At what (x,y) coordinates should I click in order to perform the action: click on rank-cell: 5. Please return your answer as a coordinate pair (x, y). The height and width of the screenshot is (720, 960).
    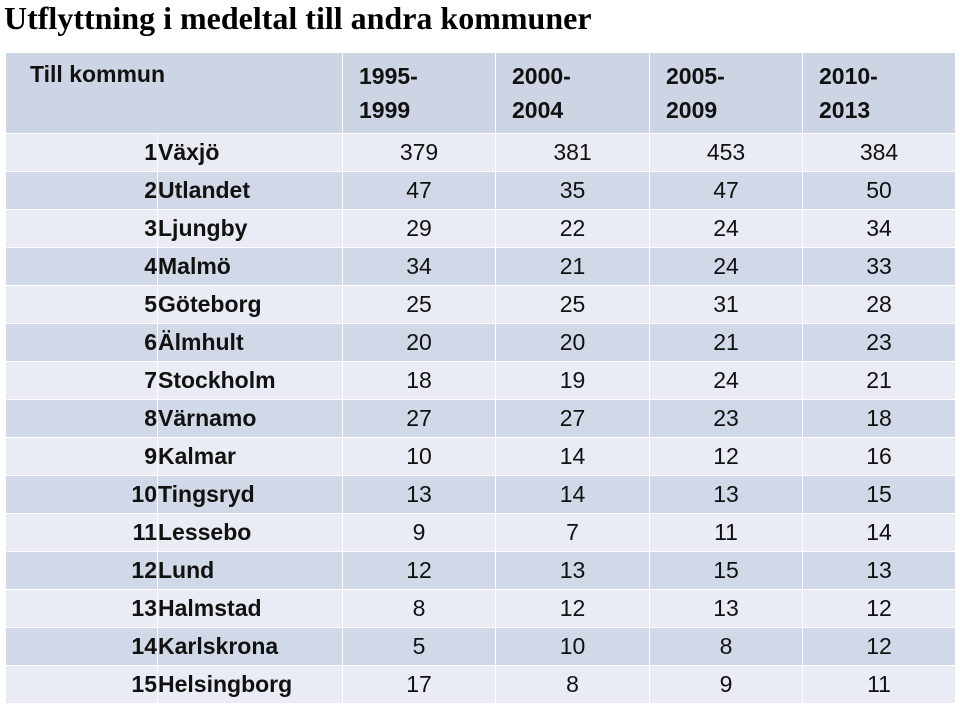
    Looking at the image, I should click on (81, 304).